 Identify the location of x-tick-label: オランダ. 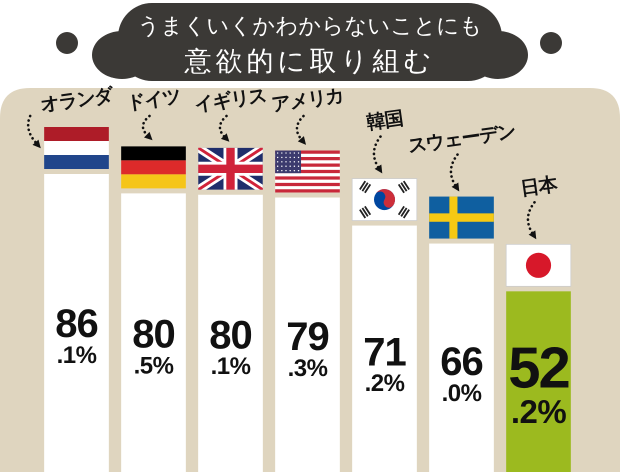
(77, 100).